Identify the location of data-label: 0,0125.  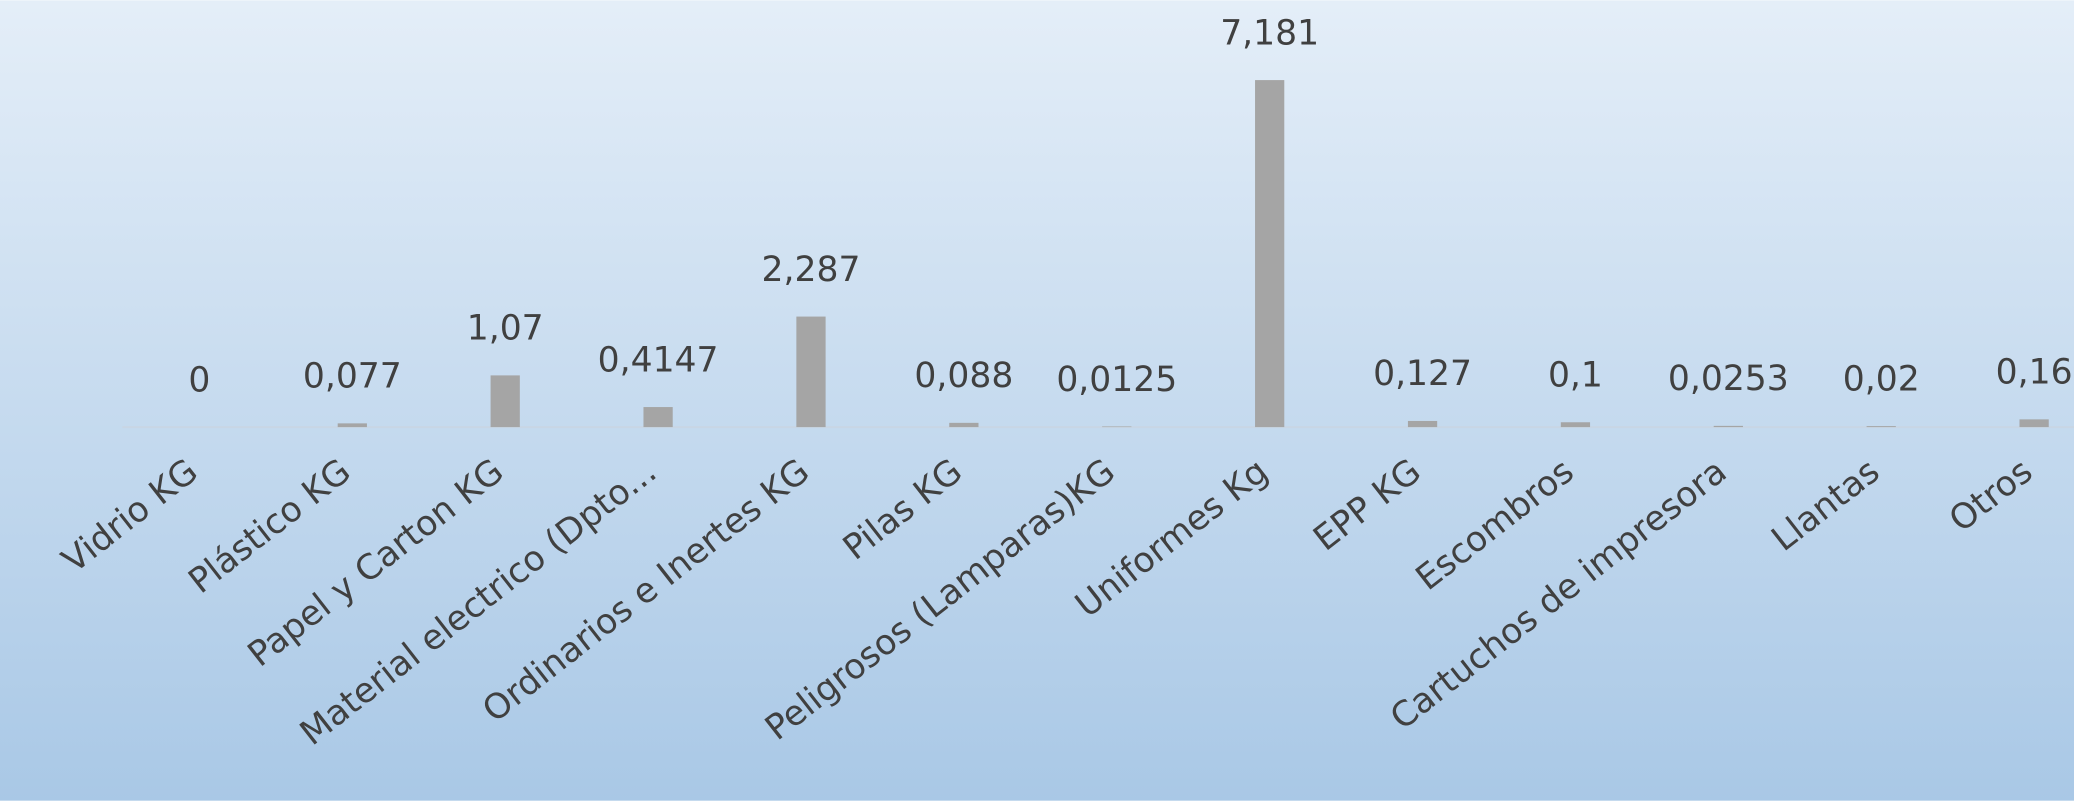
(1116, 380).